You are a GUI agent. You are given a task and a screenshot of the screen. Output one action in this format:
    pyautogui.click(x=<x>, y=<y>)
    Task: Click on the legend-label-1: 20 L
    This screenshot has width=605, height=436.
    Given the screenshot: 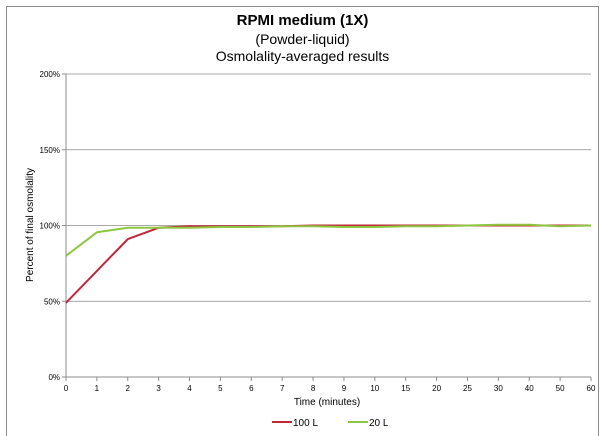 What is the action you would take?
    pyautogui.click(x=379, y=423)
    